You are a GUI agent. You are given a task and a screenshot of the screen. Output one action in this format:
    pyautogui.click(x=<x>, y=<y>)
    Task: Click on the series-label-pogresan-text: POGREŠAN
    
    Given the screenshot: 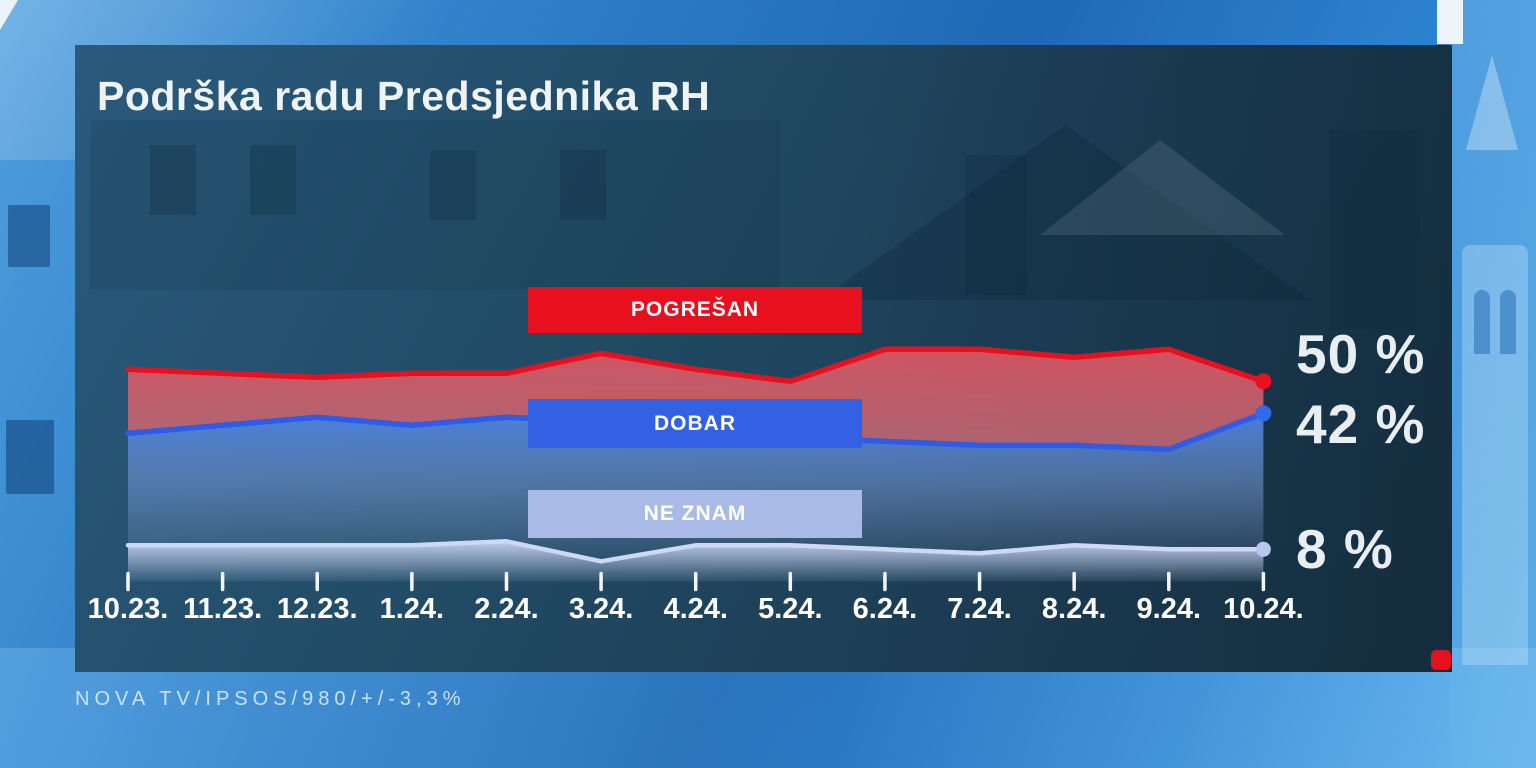 What is the action you would take?
    pyautogui.click(x=695, y=309)
    